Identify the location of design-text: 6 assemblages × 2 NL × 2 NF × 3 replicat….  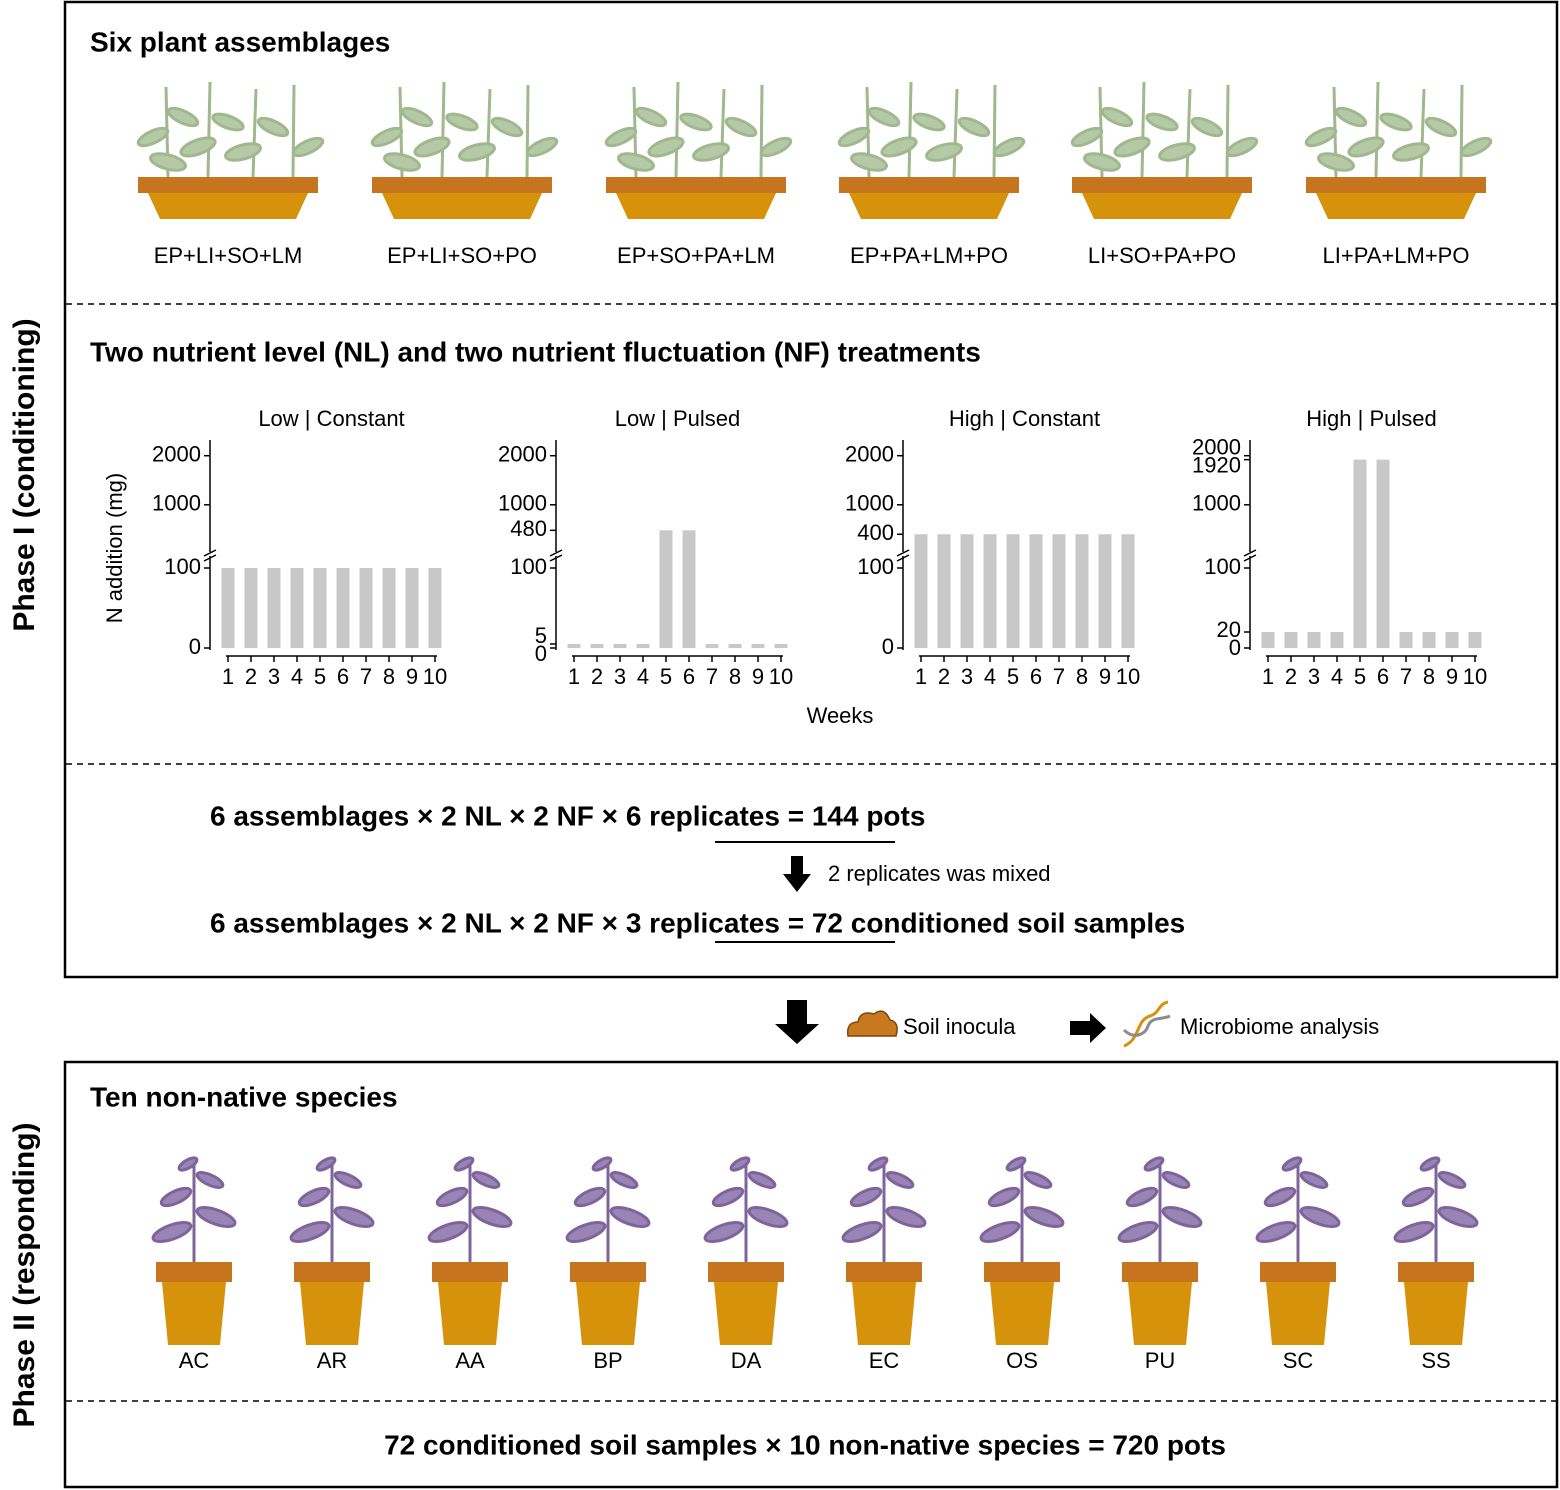
(697, 922).